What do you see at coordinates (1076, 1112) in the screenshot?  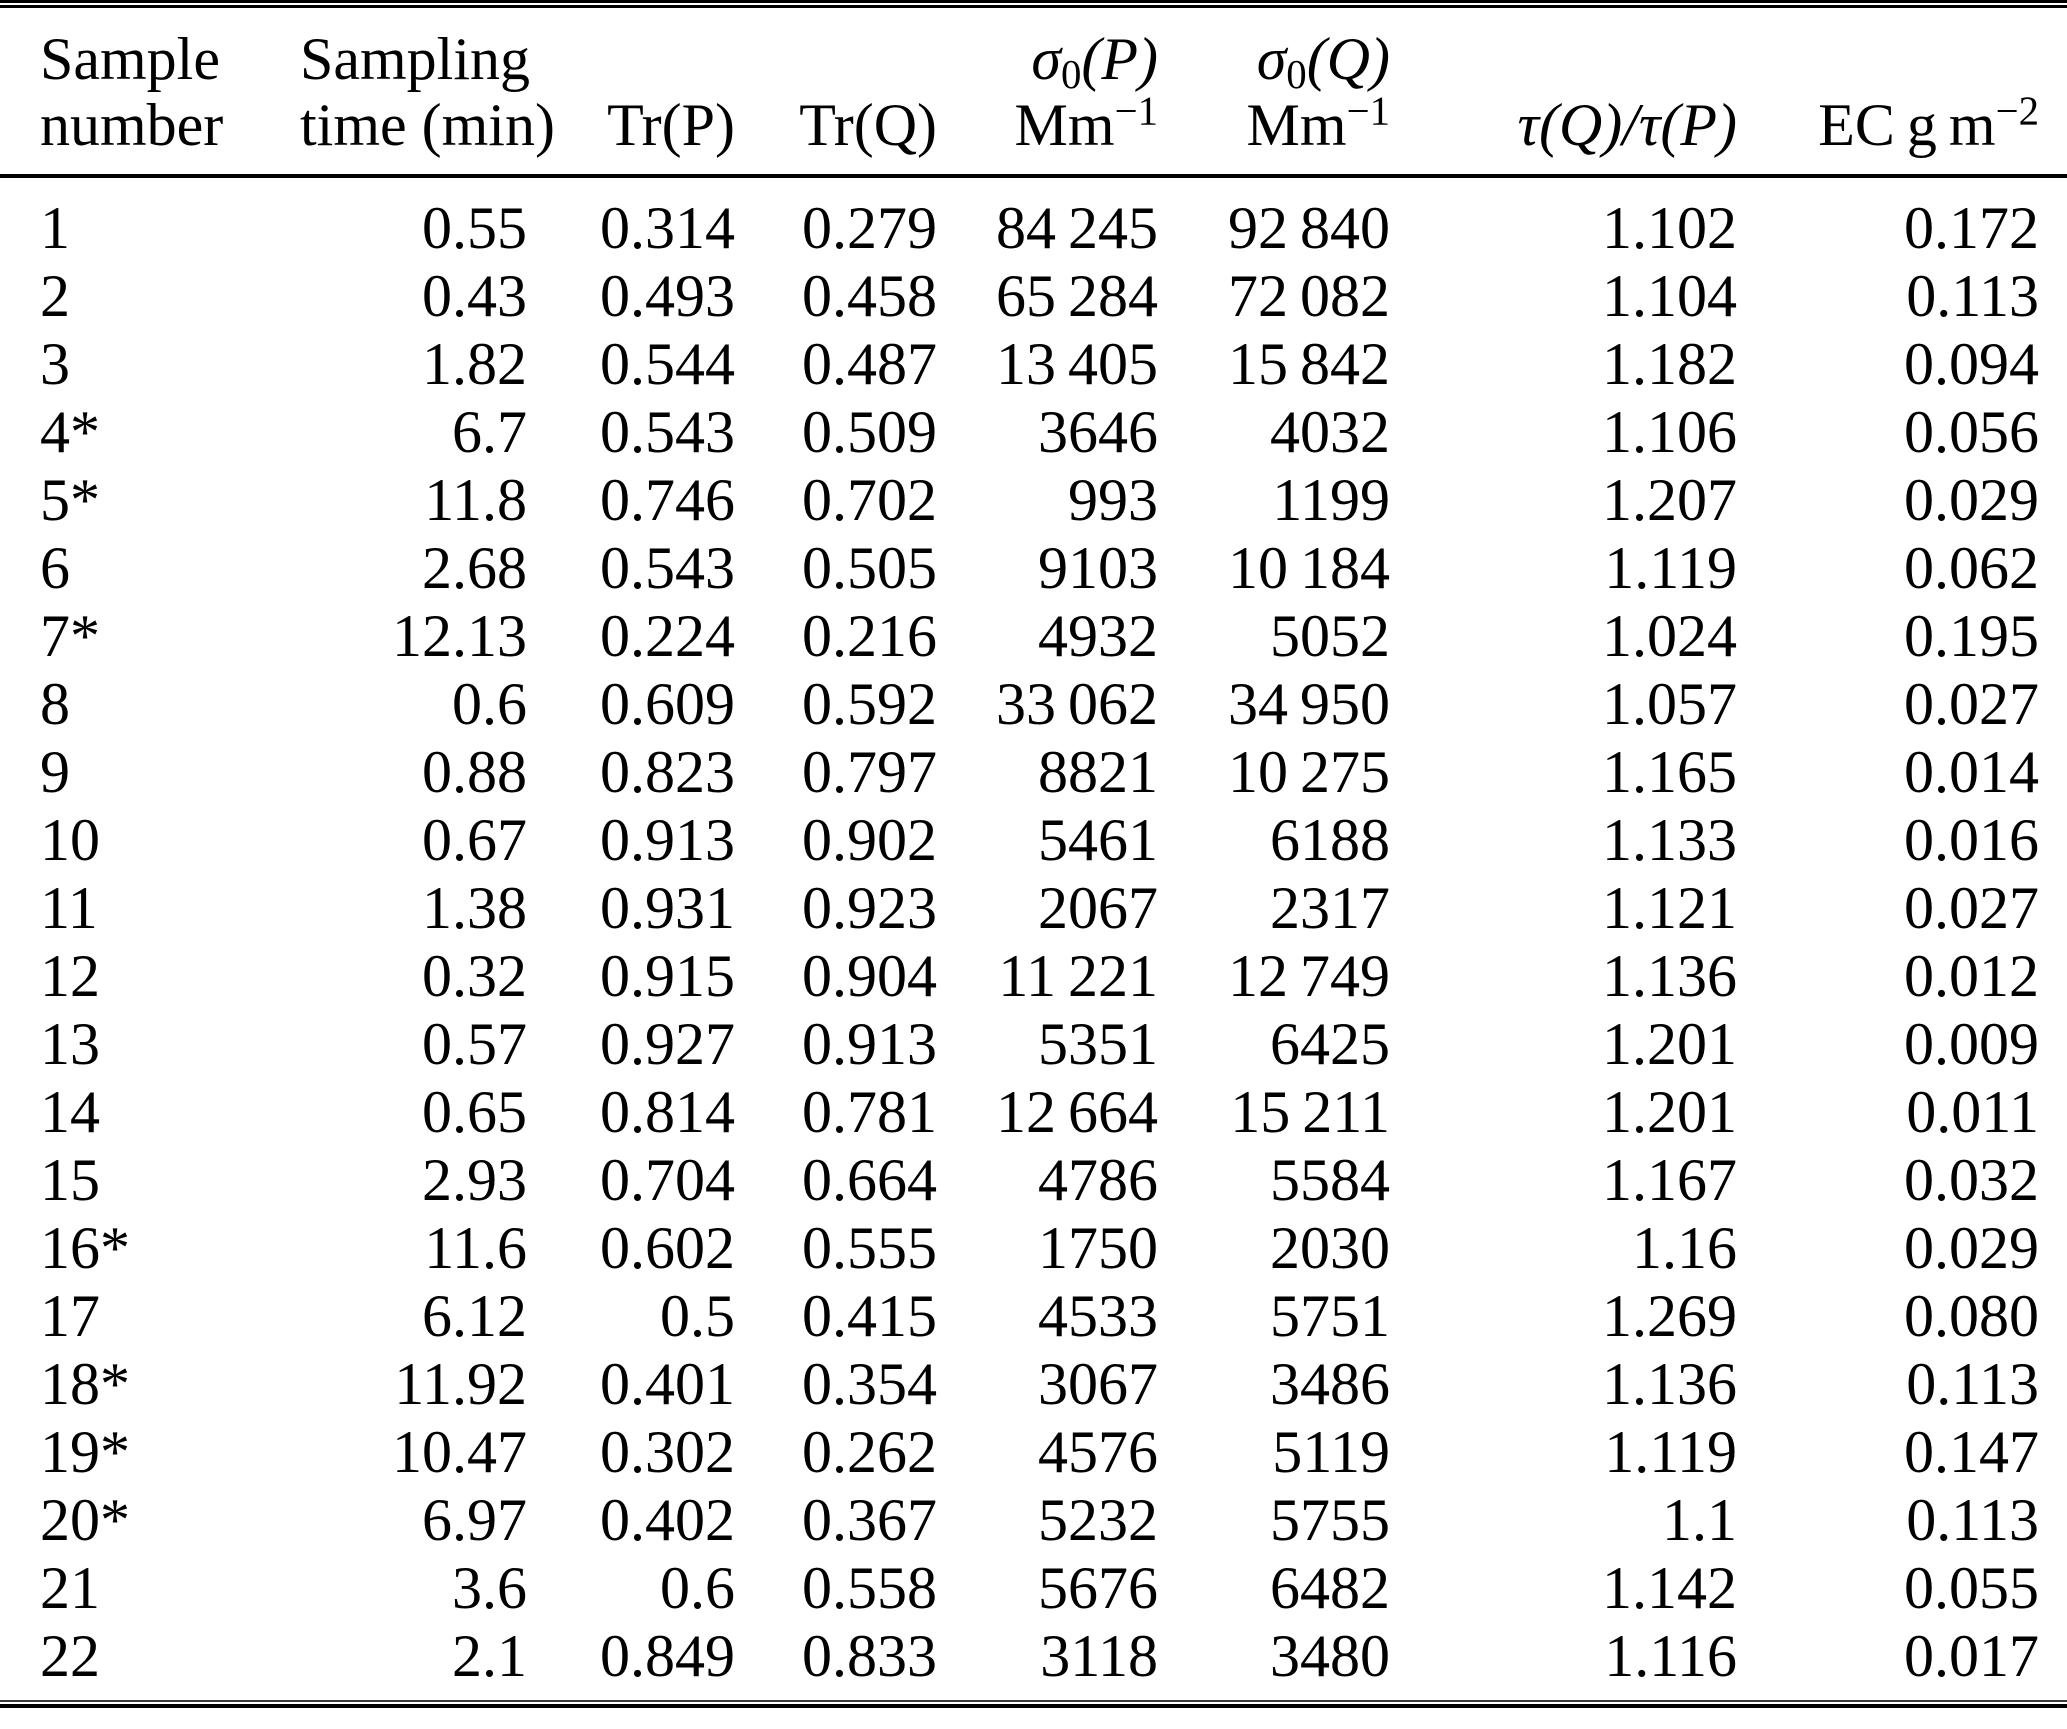 I see `cell-sigma0-p: 12 664` at bounding box center [1076, 1112].